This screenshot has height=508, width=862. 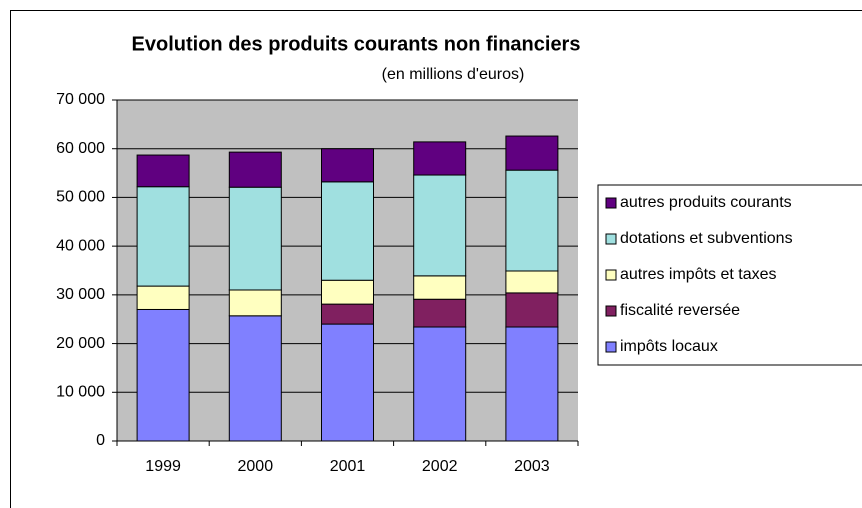 I want to click on legend-label: autres impôts et taxes, so click(x=698, y=274).